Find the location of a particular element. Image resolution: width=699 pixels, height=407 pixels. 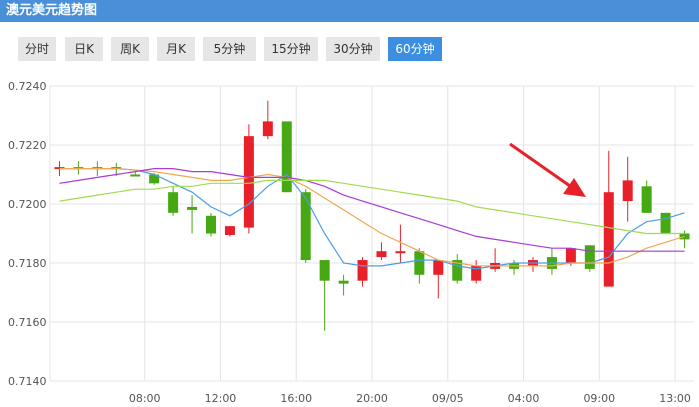

y-tick-label: 0.7220 is located at coordinates (27, 145).